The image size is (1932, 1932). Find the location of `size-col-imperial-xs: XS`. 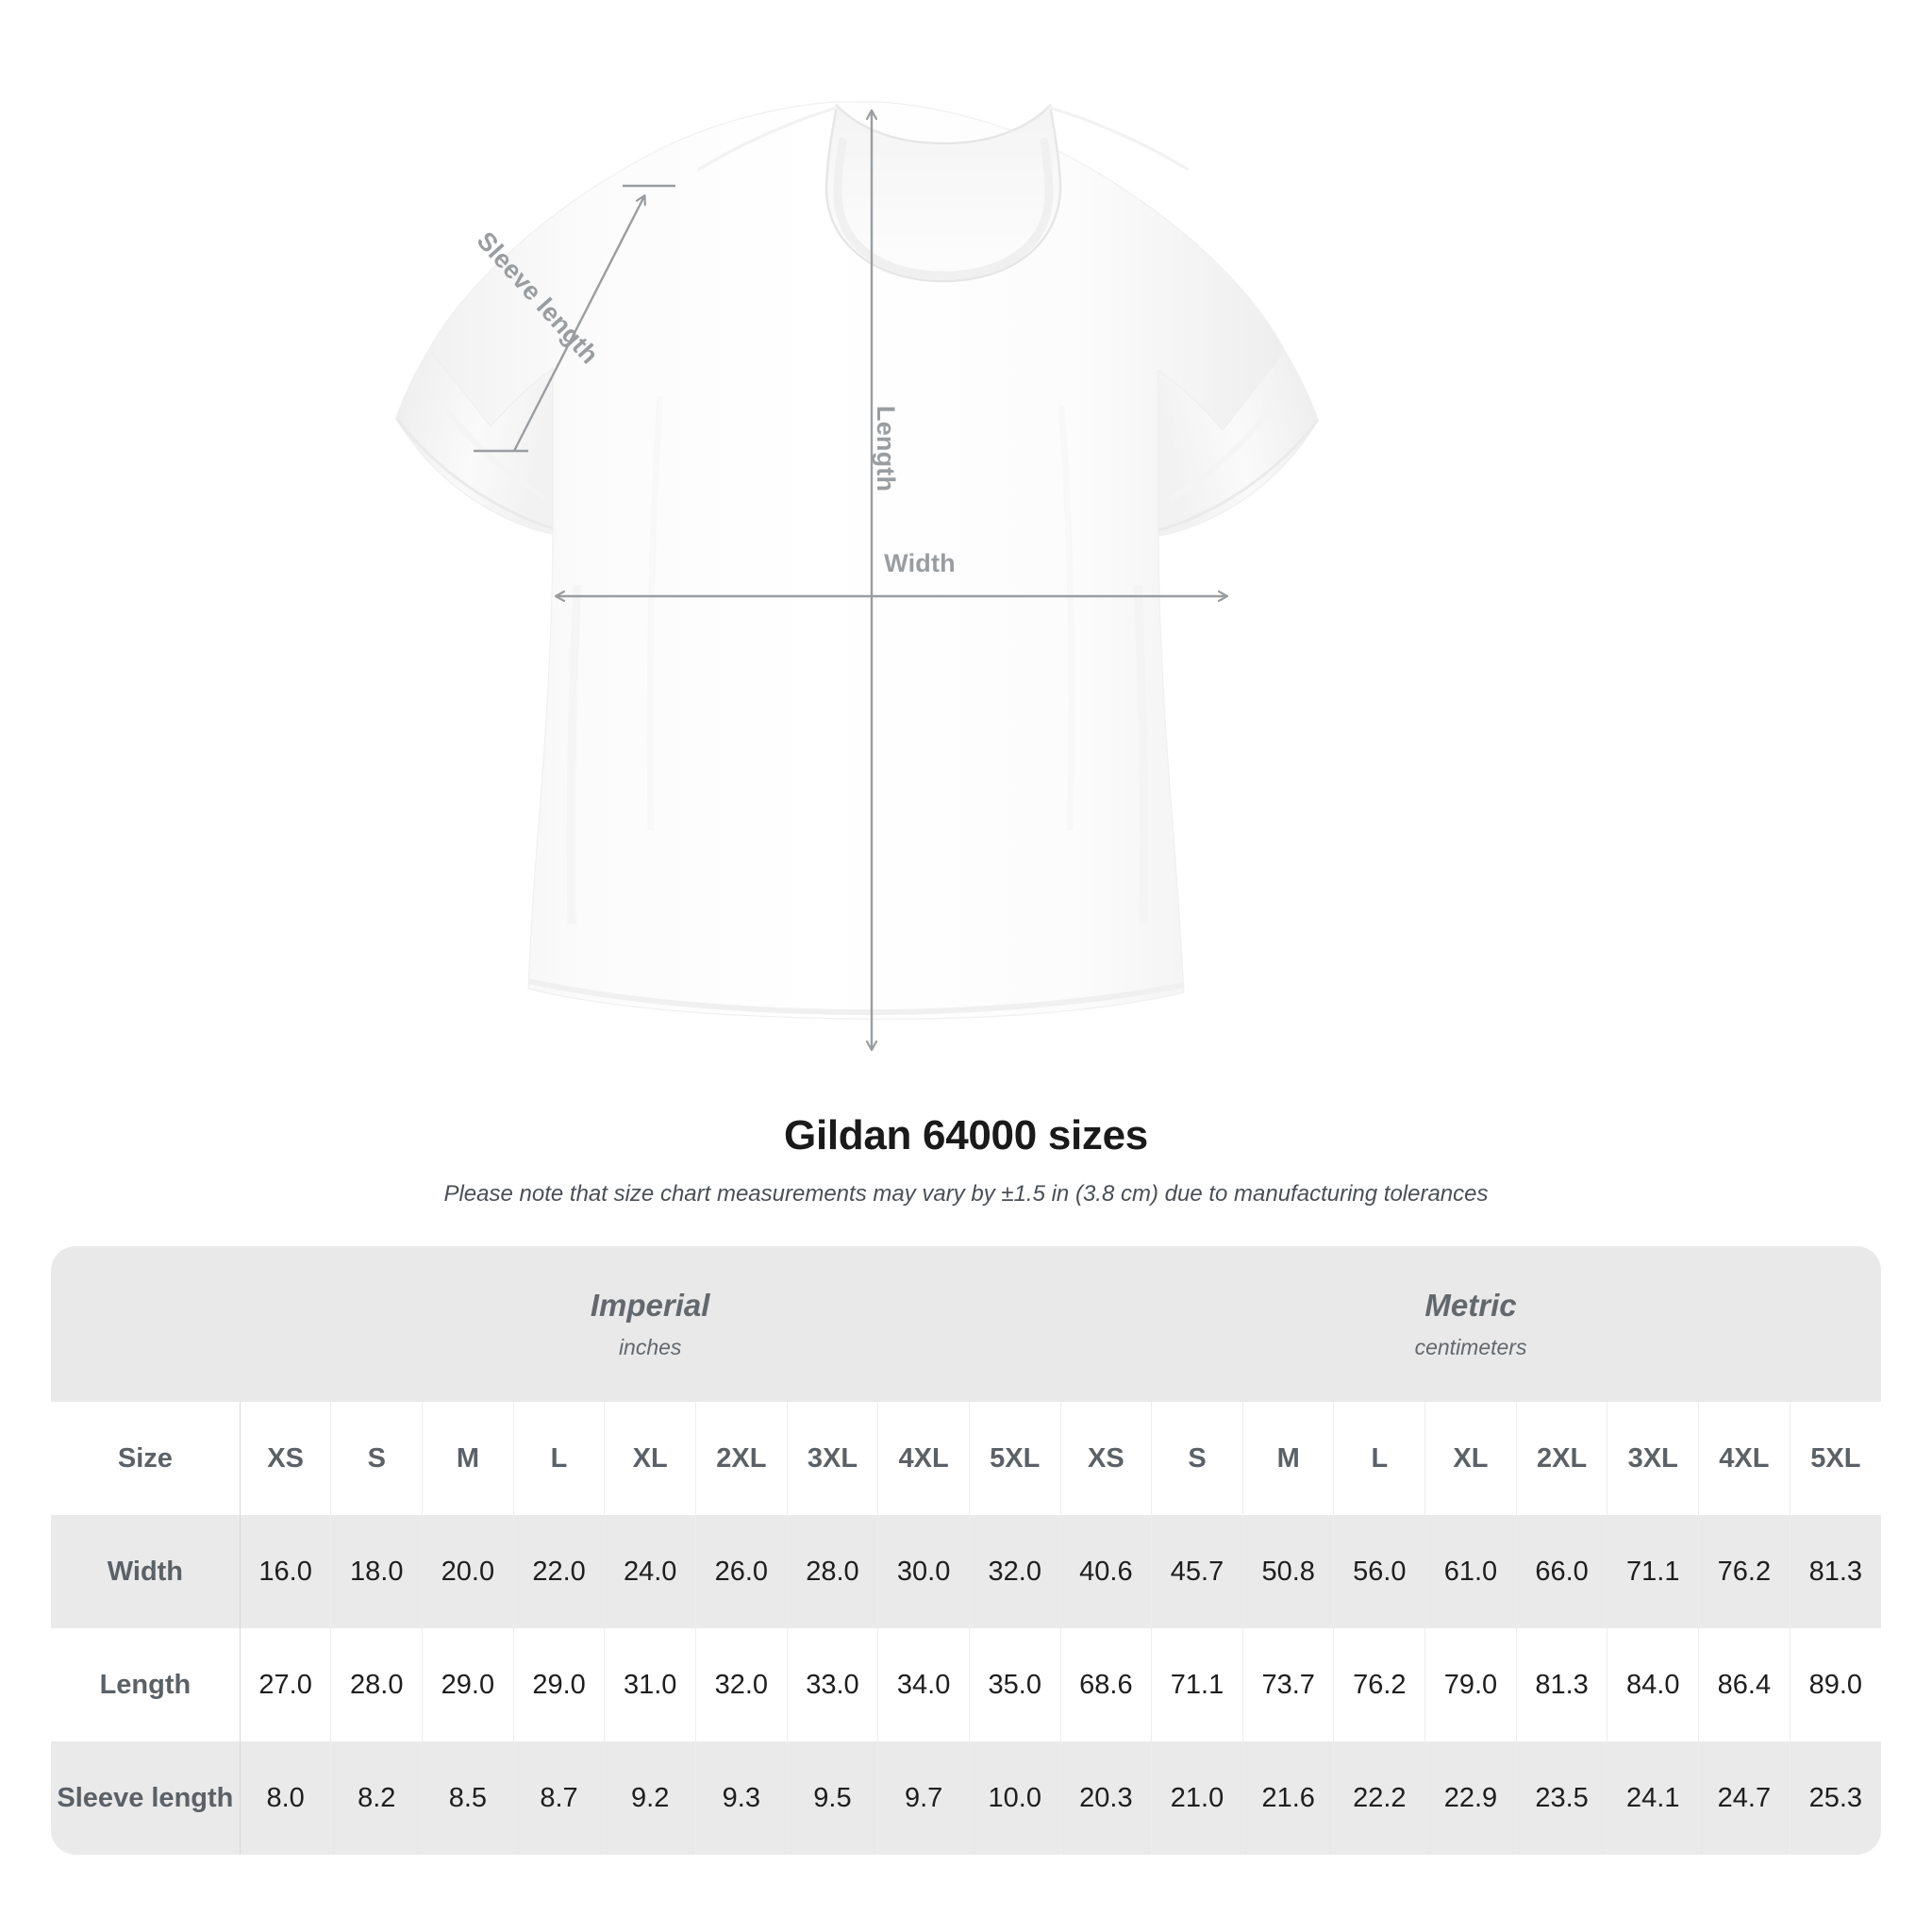

size-col-imperial-xs: XS is located at coordinates (286, 1459).